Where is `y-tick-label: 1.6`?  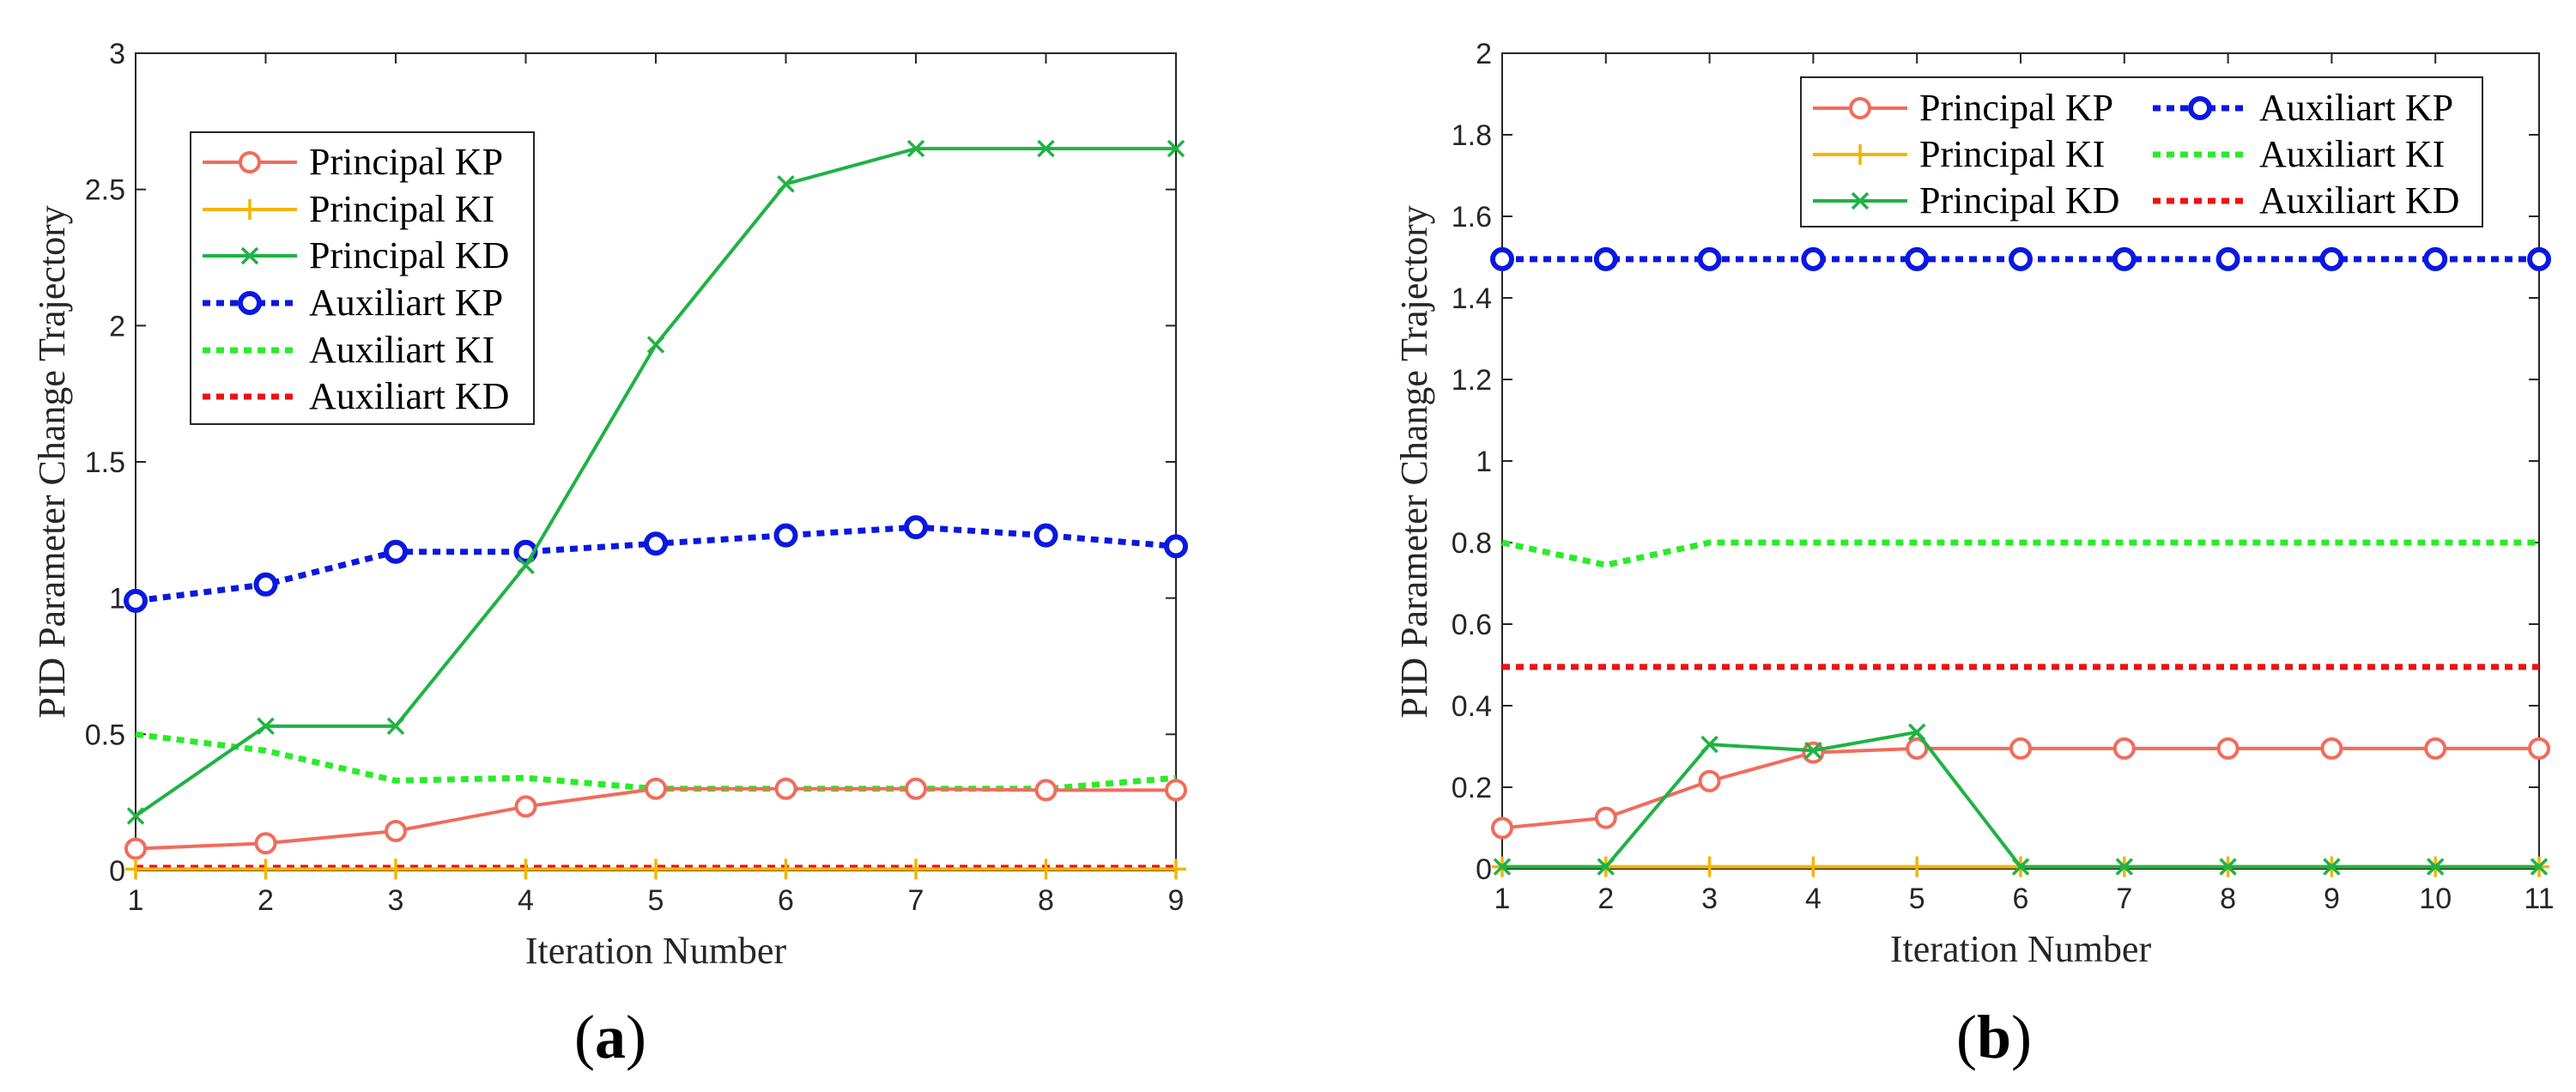 y-tick-label: 1.6 is located at coordinates (1472, 218).